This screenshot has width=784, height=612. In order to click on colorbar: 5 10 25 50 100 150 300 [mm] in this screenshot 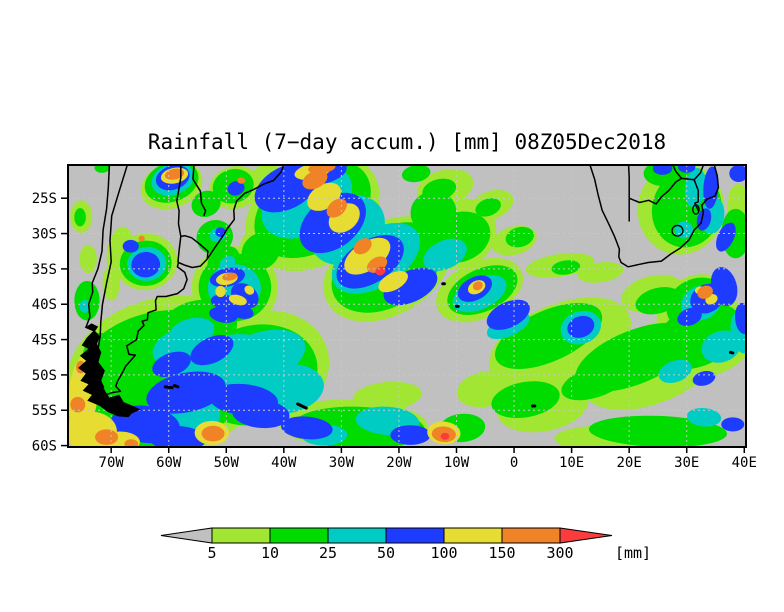, I will do `click(405, 544)`.